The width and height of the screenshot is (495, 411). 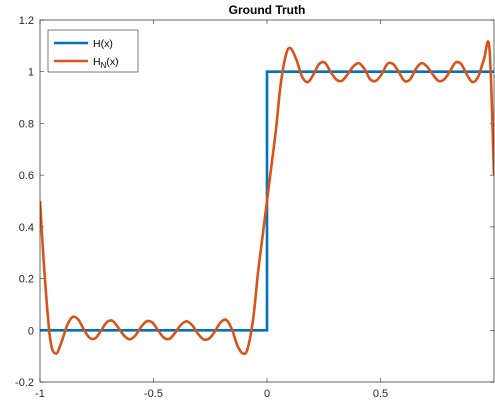 I want to click on y-tick-label: 0.4, so click(x=26, y=228).